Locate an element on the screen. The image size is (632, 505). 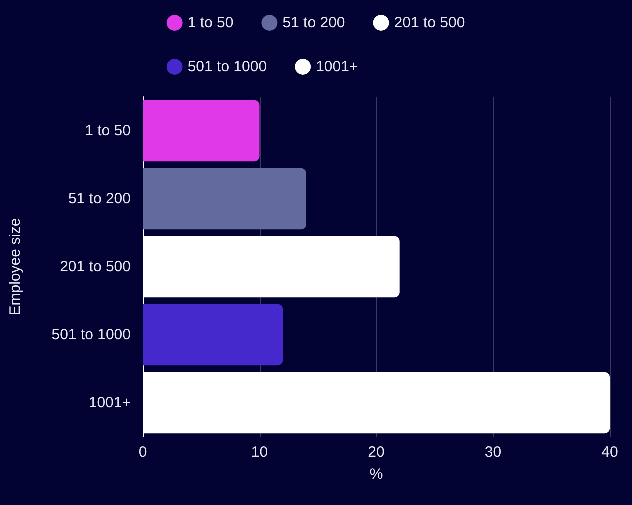
legend-label: 501 to 1000 is located at coordinates (228, 67).